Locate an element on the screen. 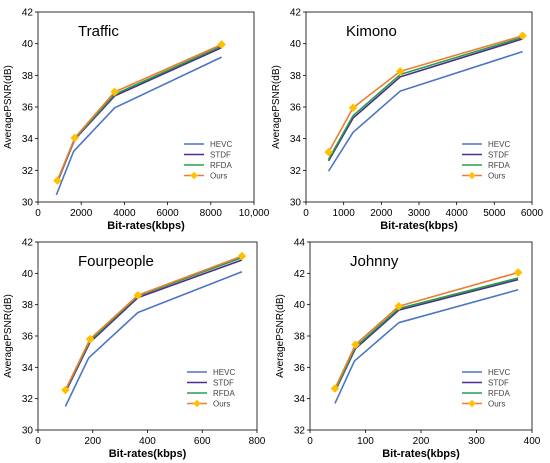 This screenshot has width=550, height=463. x-tick-label: 100 is located at coordinates (365, 441).